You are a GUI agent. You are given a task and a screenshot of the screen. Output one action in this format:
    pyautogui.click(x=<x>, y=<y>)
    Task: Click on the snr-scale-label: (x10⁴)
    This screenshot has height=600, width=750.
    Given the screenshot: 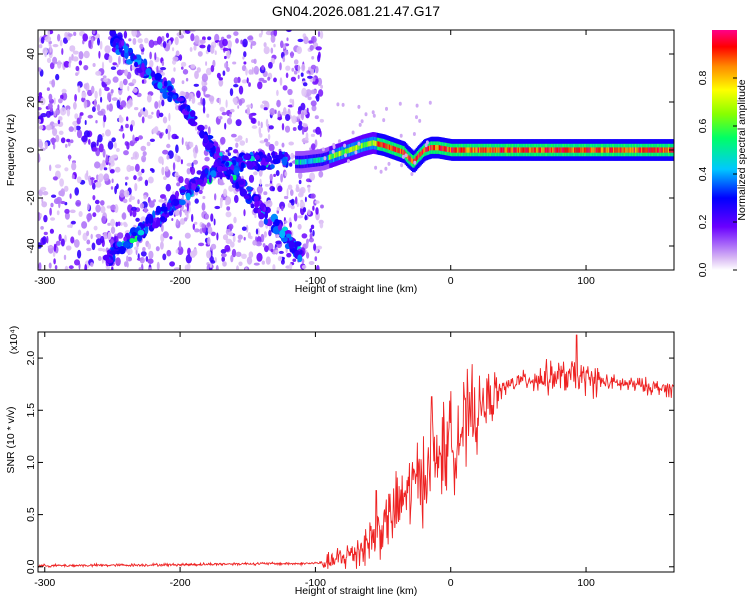 What is the action you would take?
    pyautogui.click(x=14, y=340)
    